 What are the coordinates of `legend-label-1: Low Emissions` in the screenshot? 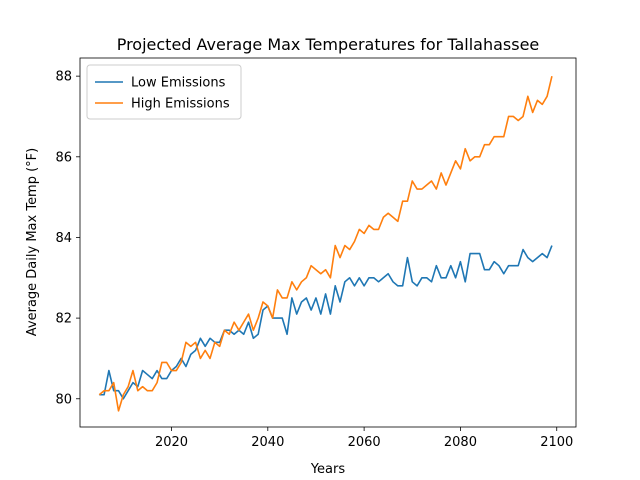 It's located at (178, 83).